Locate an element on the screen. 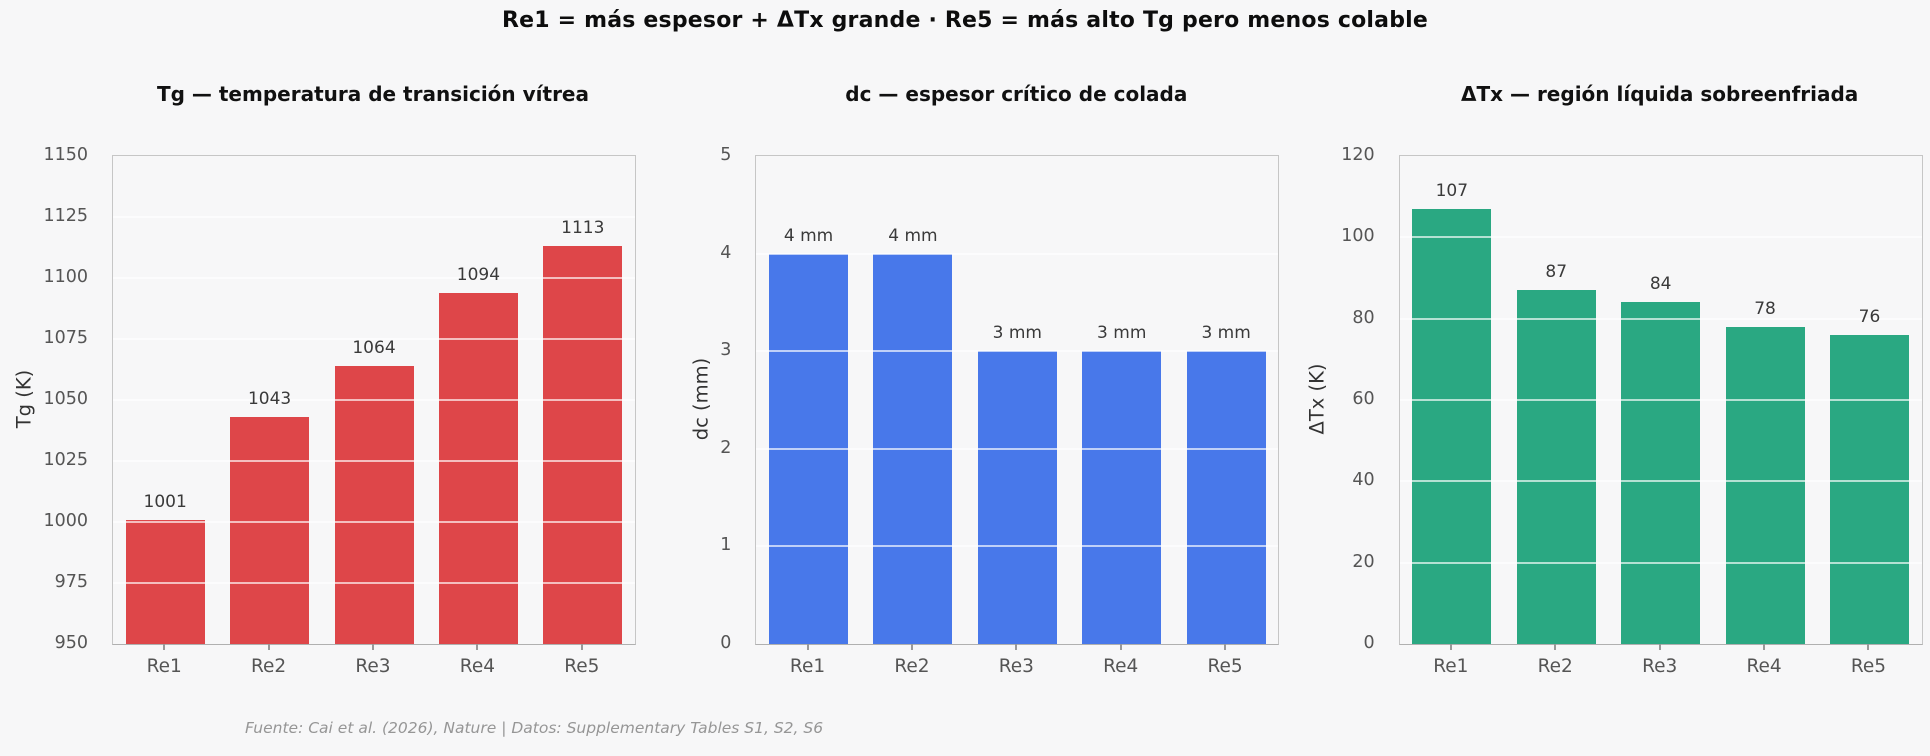  panel-title-dtx: ΔTx — región líquida sobreenfriada is located at coordinates (1660, 94).